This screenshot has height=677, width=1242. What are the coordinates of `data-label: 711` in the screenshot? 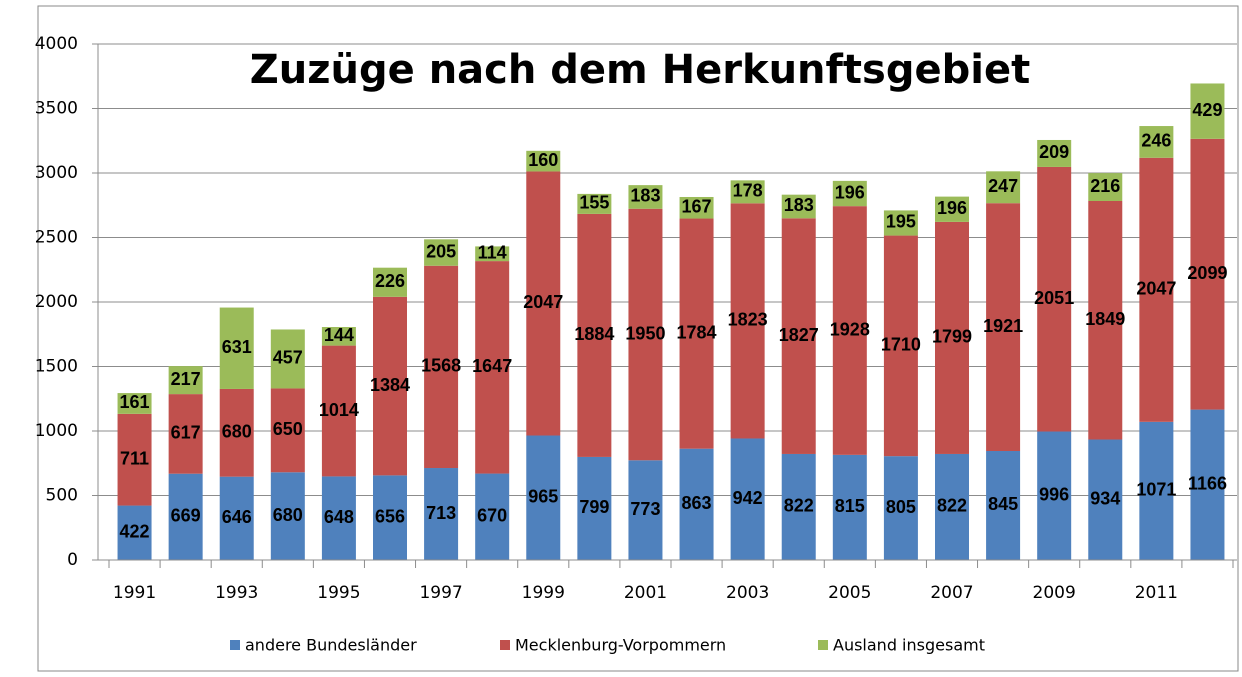 It's located at (134, 458).